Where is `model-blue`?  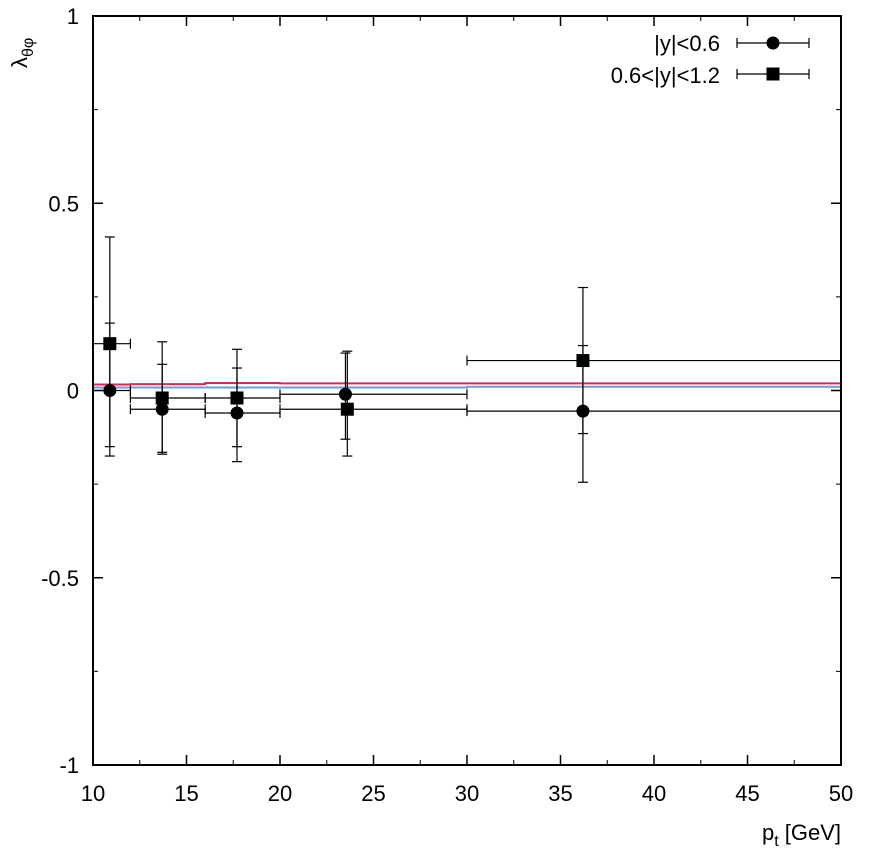 model-blue is located at coordinates (467, 387).